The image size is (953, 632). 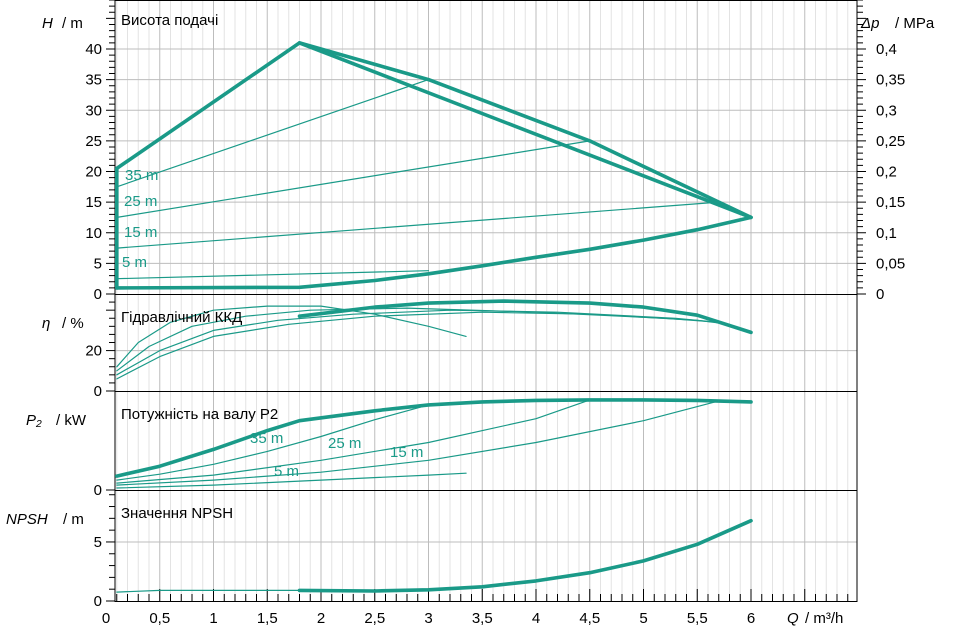 I want to click on right-tick-label: 0,3, so click(x=886, y=110).